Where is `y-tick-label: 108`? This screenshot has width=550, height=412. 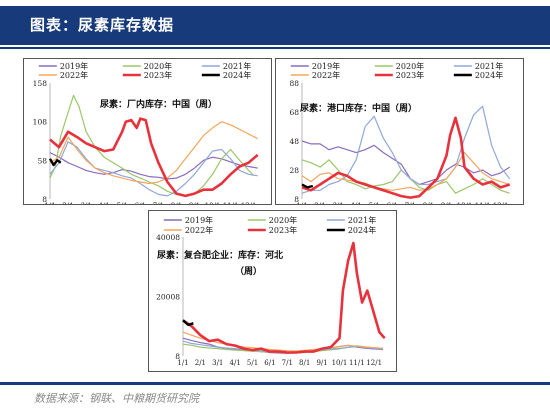 y-tick-label: 108 is located at coordinates (40, 122).